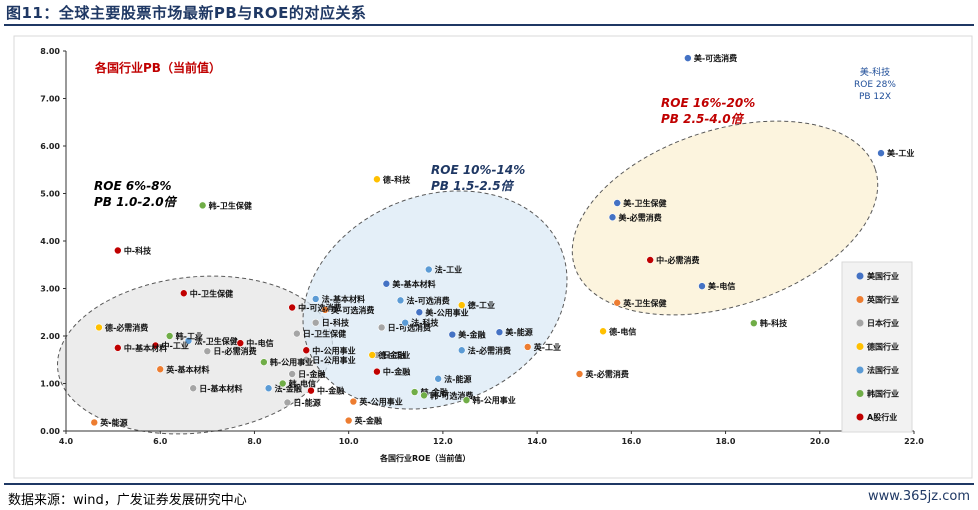  I want to click on y-tick-label: 5.00, so click(50, 194).